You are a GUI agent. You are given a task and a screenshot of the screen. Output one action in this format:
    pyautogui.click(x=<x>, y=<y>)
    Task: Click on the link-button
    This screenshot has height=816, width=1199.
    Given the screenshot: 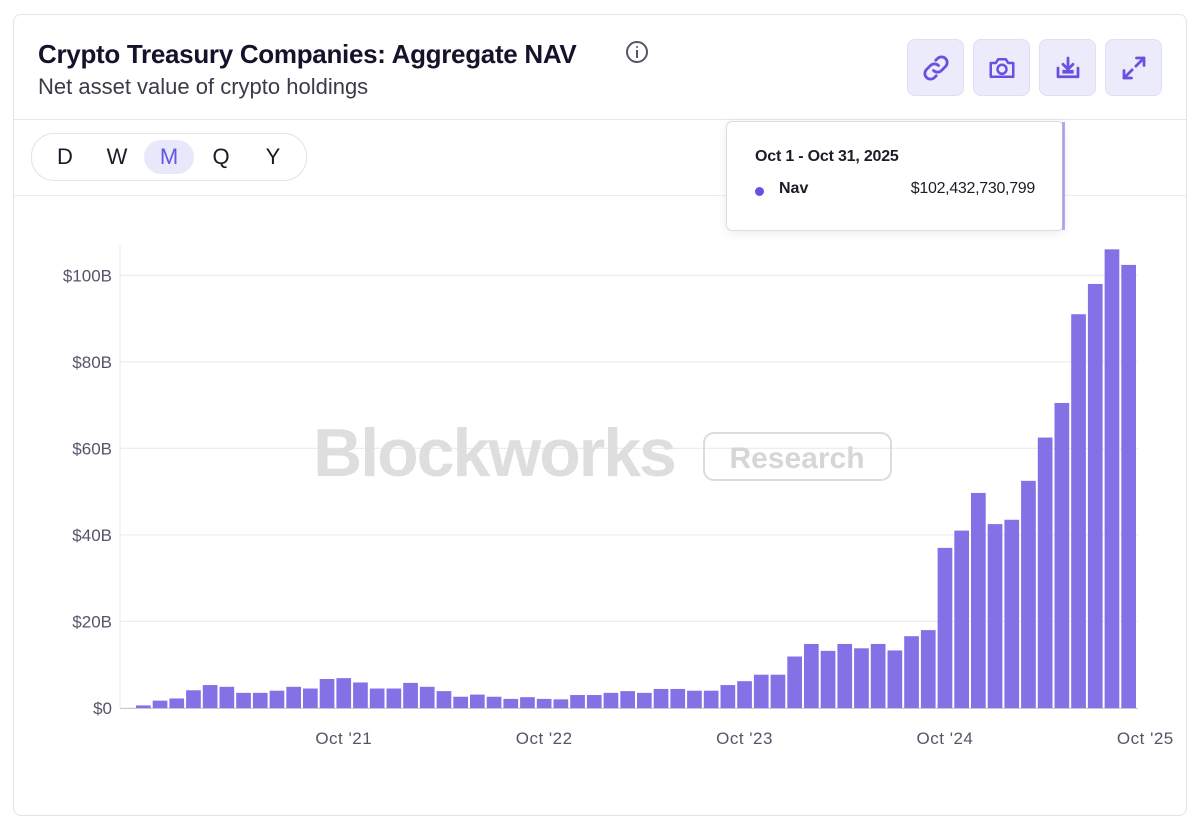 What is the action you would take?
    pyautogui.click(x=935, y=67)
    